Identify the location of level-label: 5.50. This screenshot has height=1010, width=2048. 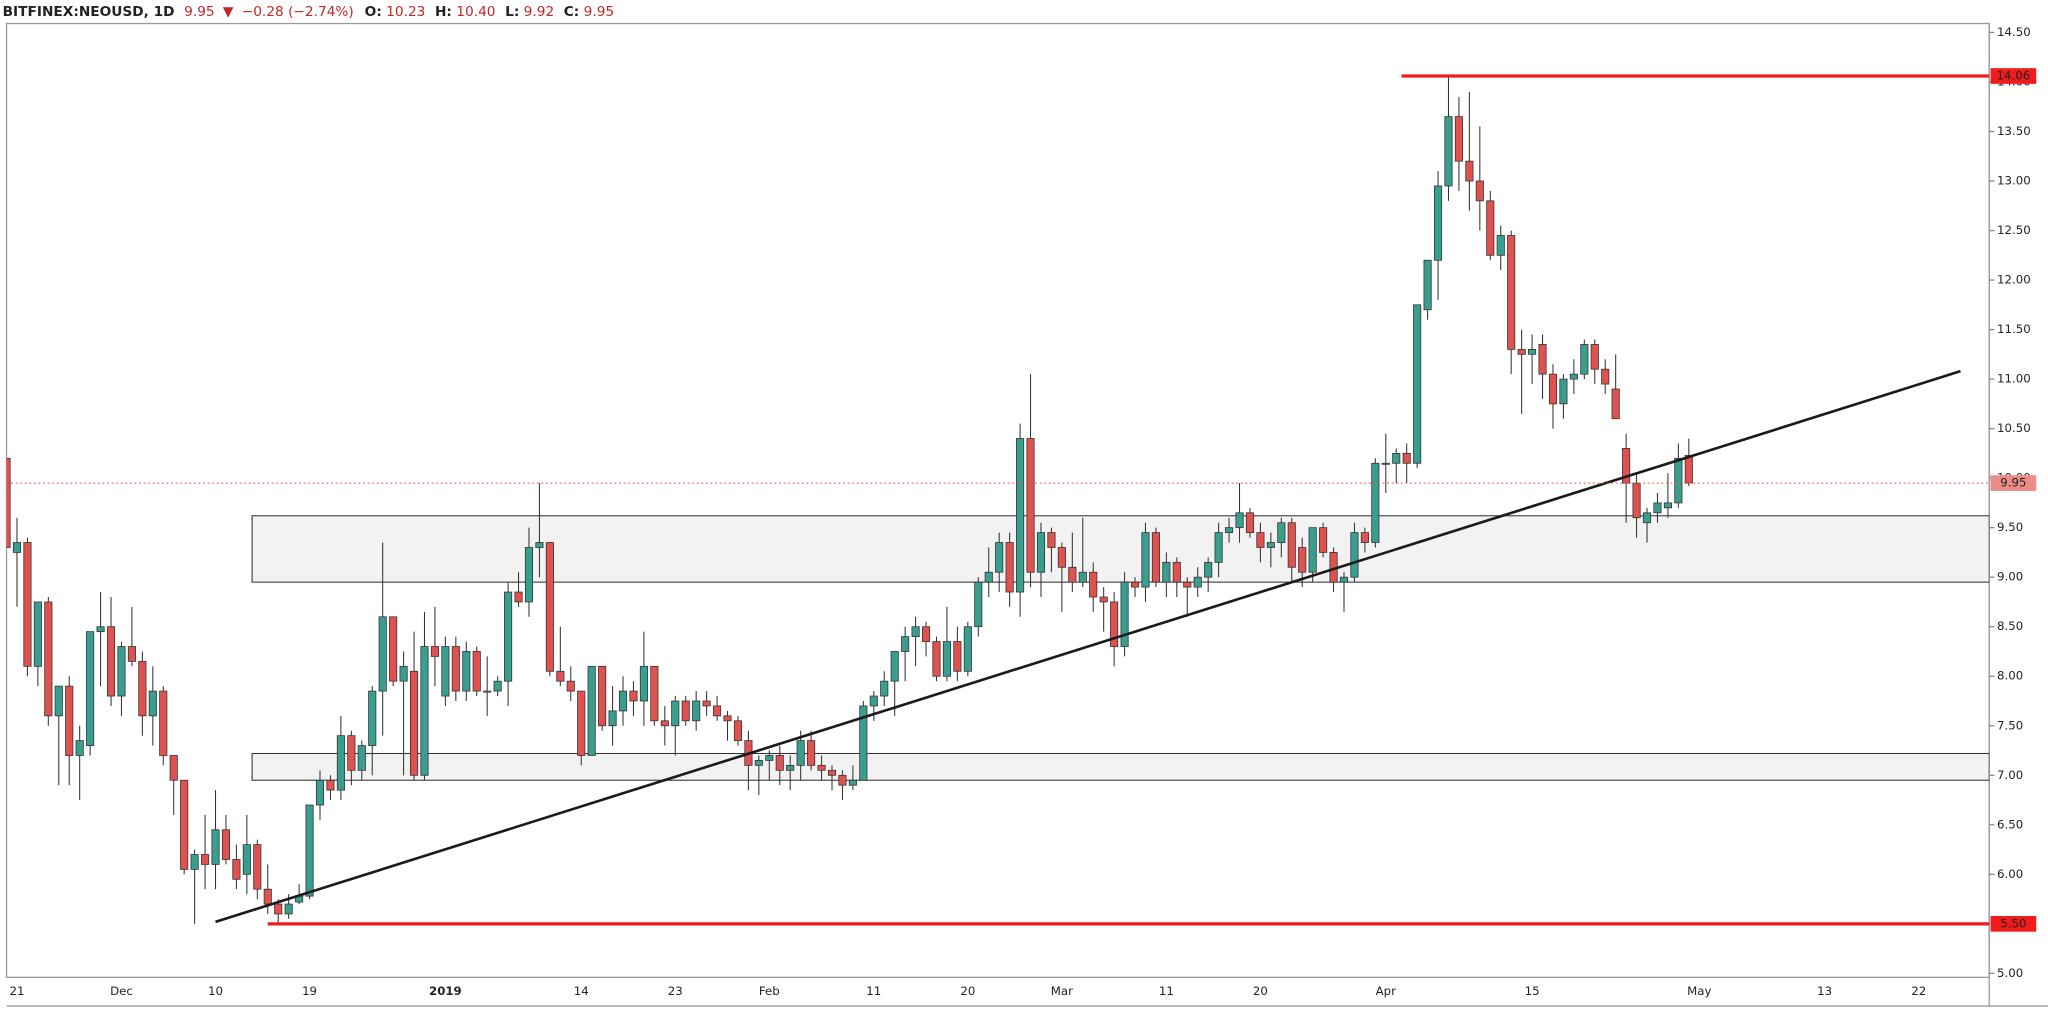
(2013, 923).